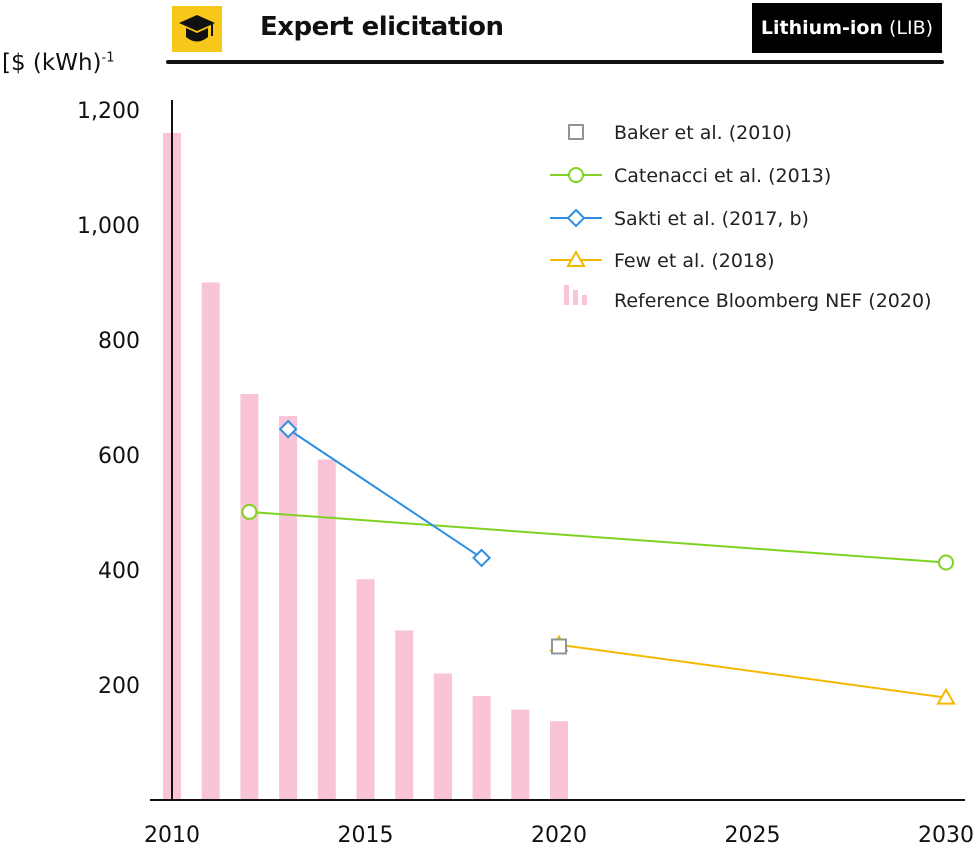 This screenshot has height=852, width=980. I want to click on y-axis-label: [$ (kWh)-1, so click(58, 63).